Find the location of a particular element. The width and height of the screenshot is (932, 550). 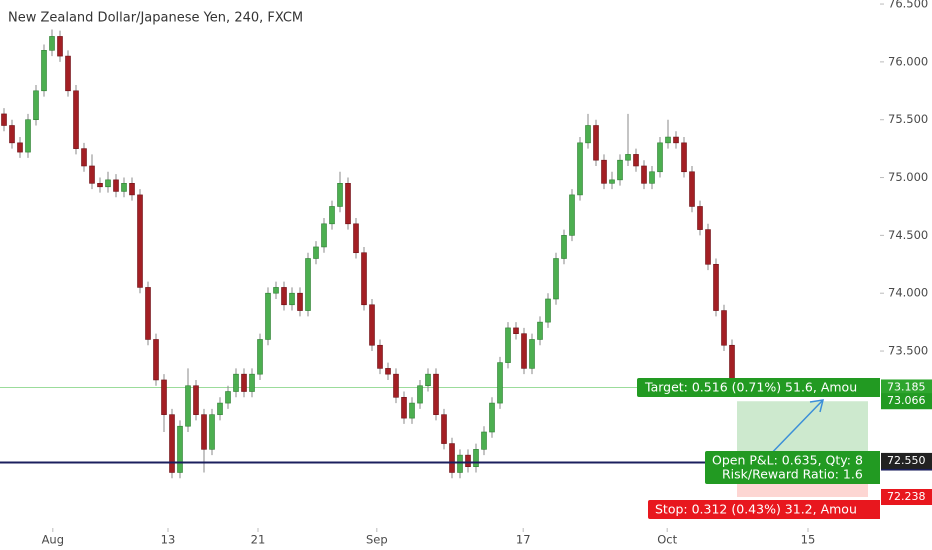

x-tick-label: 15 is located at coordinates (808, 540).